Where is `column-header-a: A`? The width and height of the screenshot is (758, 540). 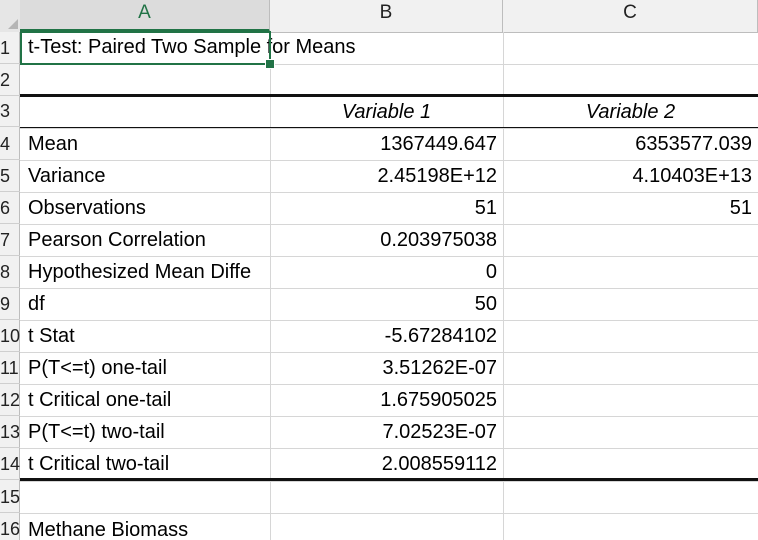 column-header-a: A is located at coordinates (145, 16).